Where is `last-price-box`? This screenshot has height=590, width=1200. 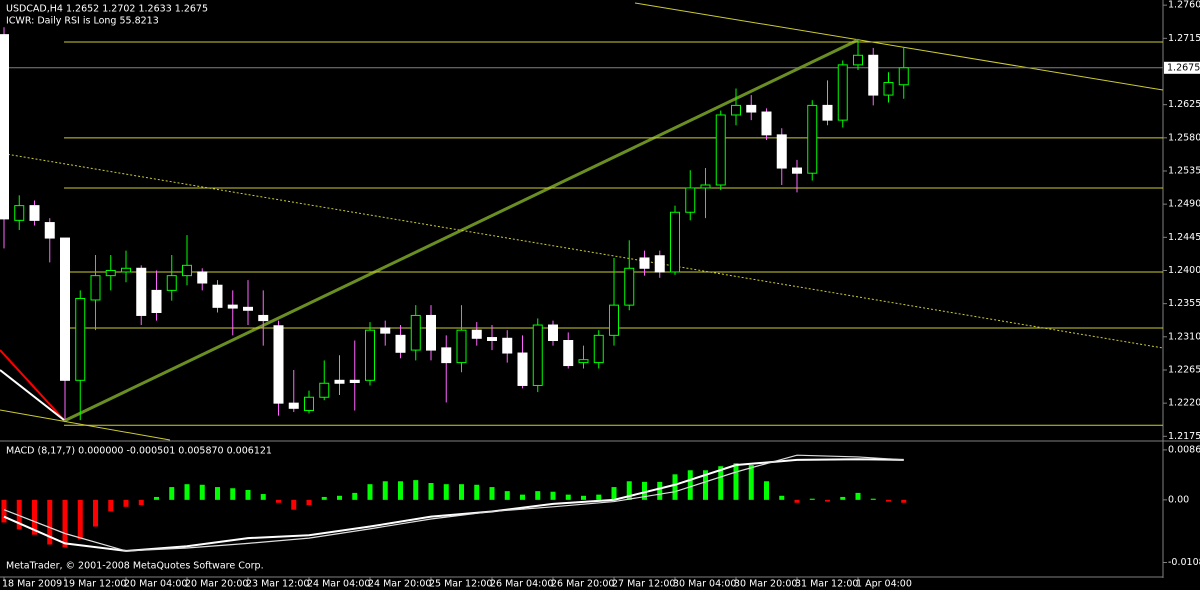 last-price-box is located at coordinates (1182, 67).